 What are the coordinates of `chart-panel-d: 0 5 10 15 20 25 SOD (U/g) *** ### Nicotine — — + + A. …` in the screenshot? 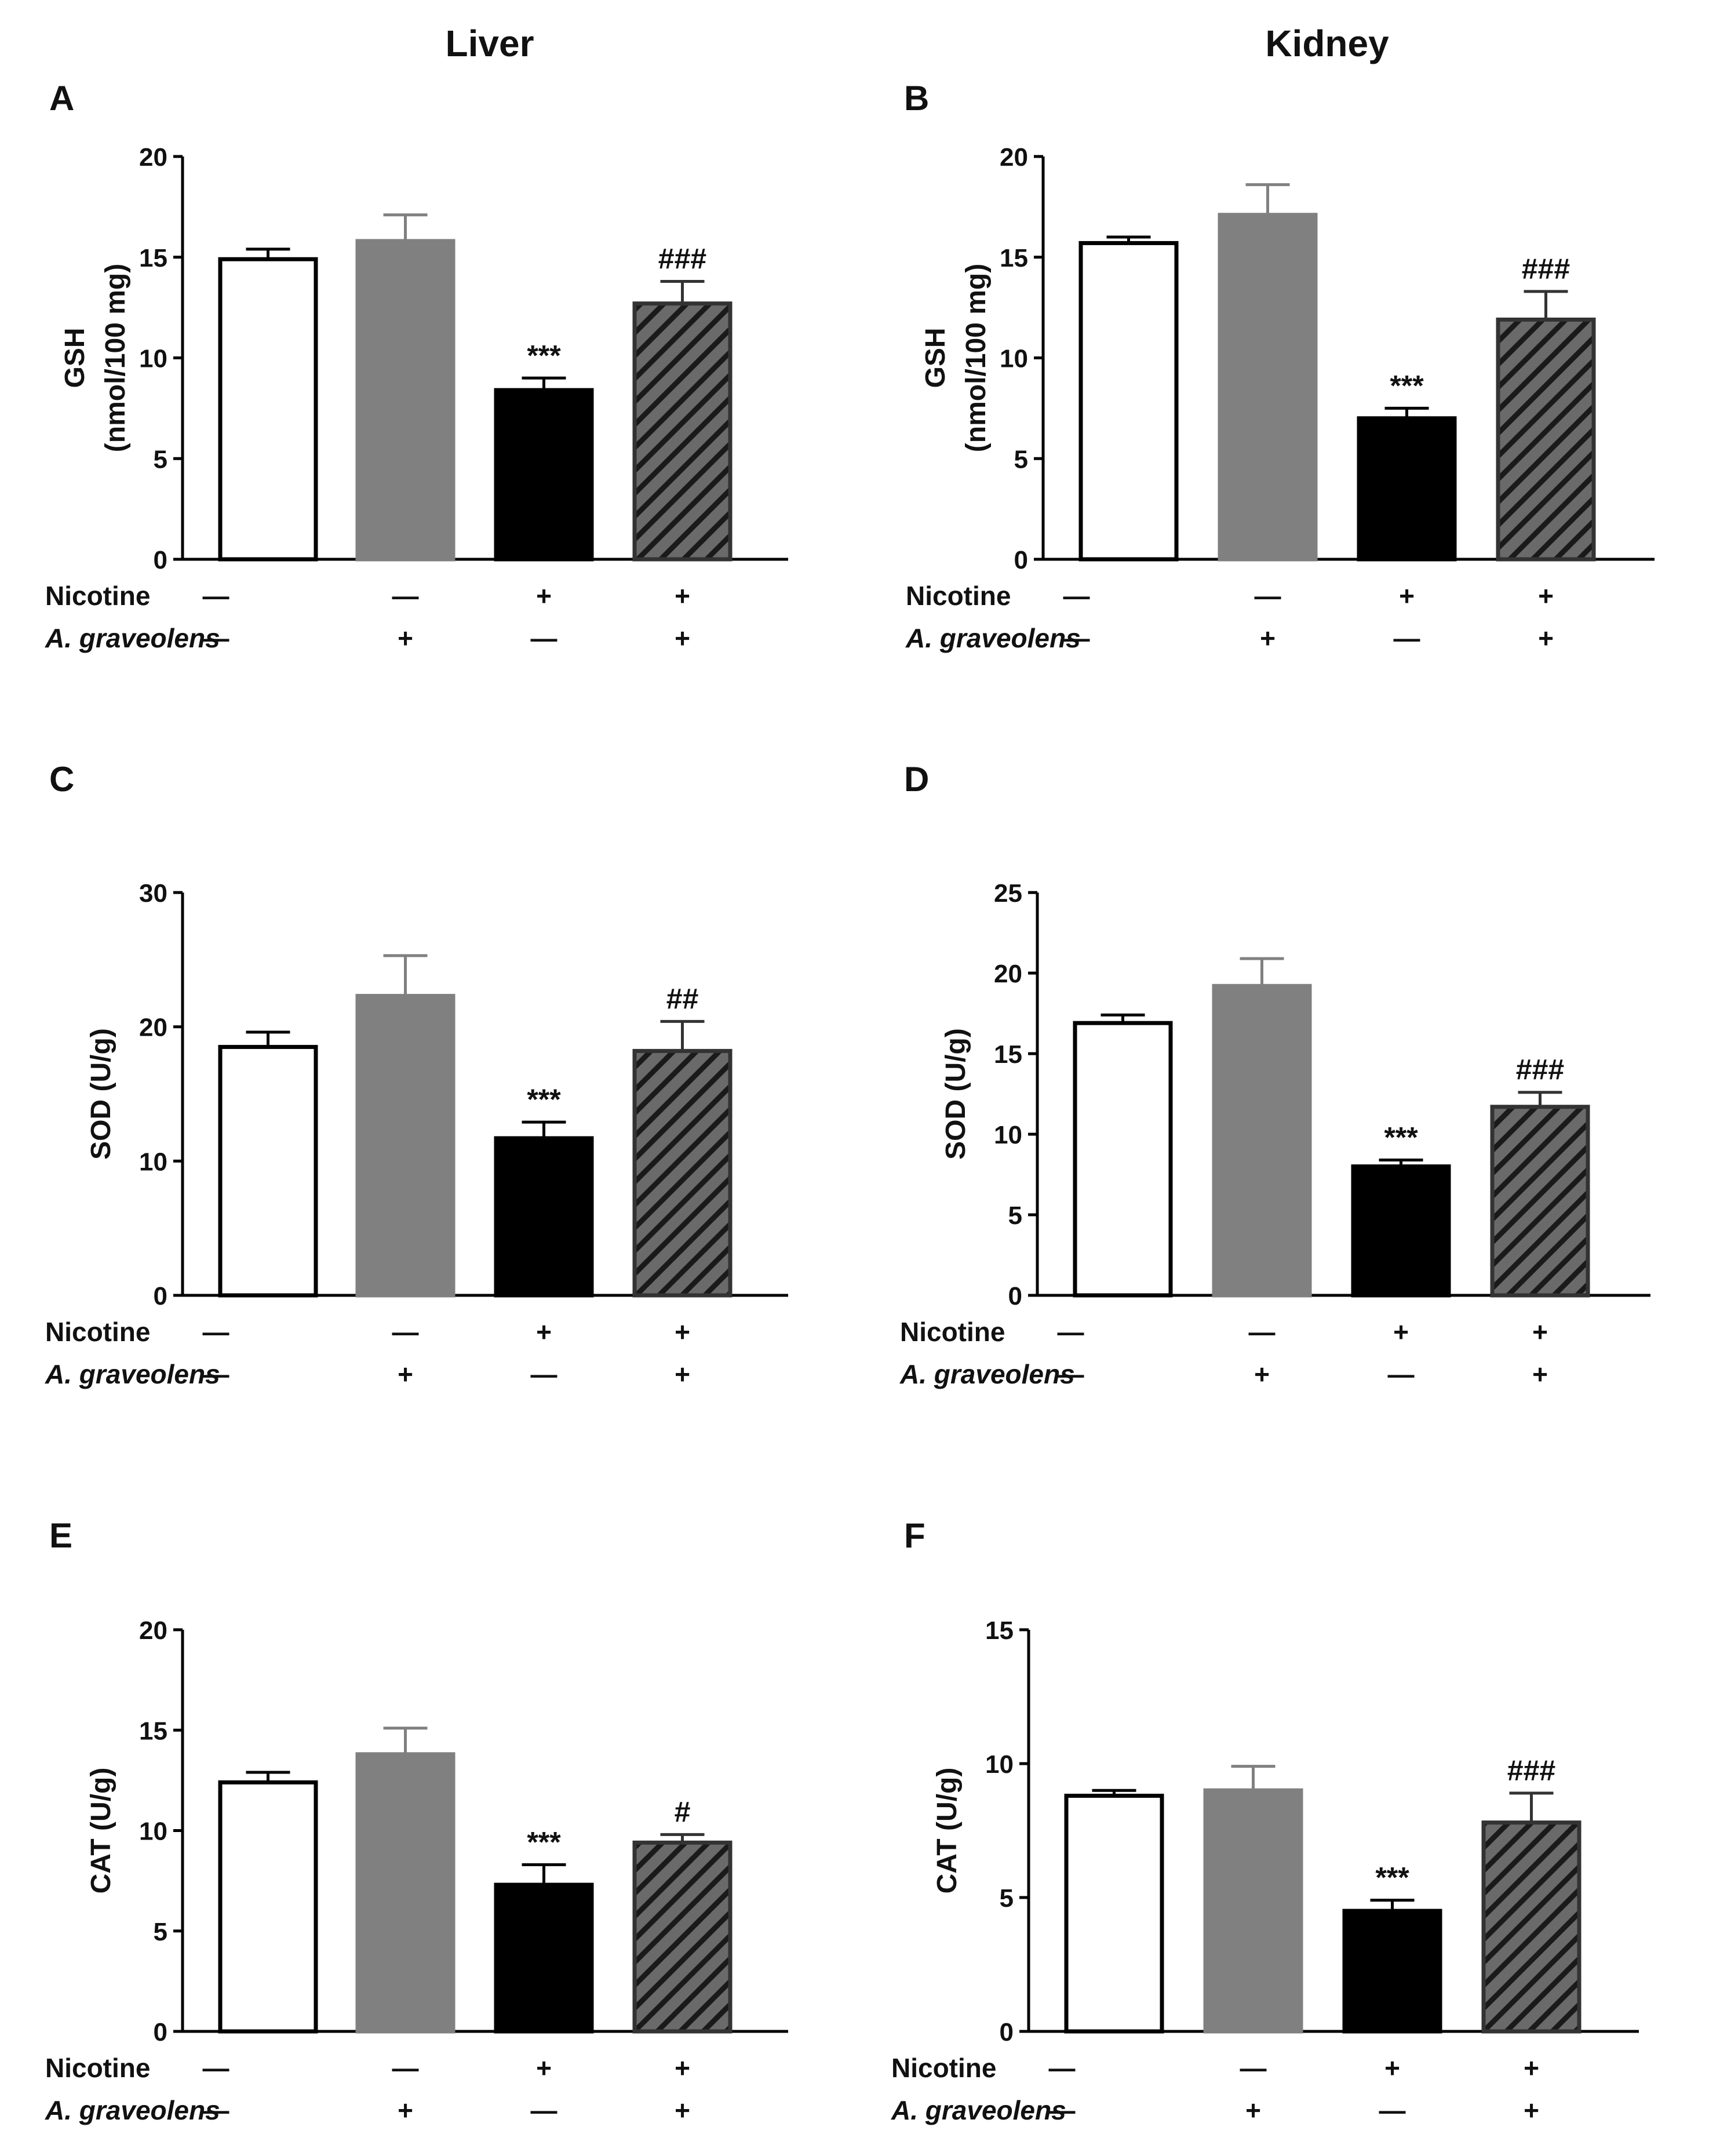 It's located at (1274, 1134).